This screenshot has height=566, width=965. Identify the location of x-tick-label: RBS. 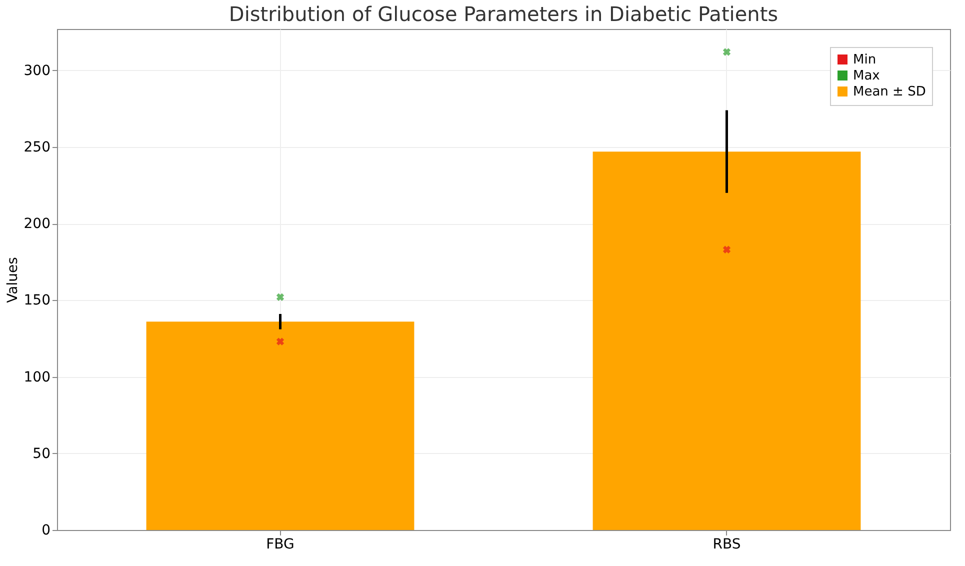
(726, 544).